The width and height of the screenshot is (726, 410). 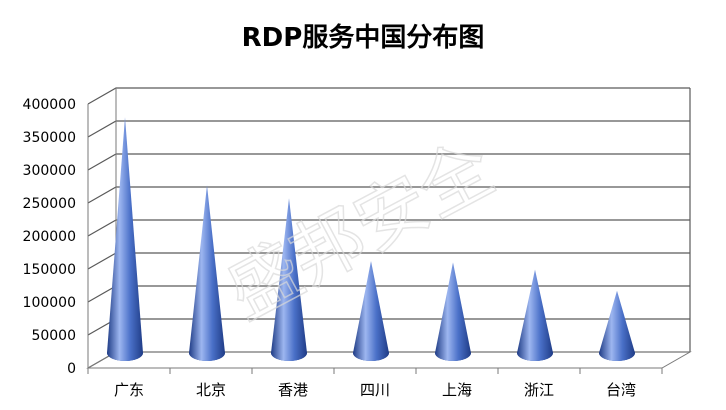 I want to click on y-tick-label: 400000, so click(x=49, y=105).